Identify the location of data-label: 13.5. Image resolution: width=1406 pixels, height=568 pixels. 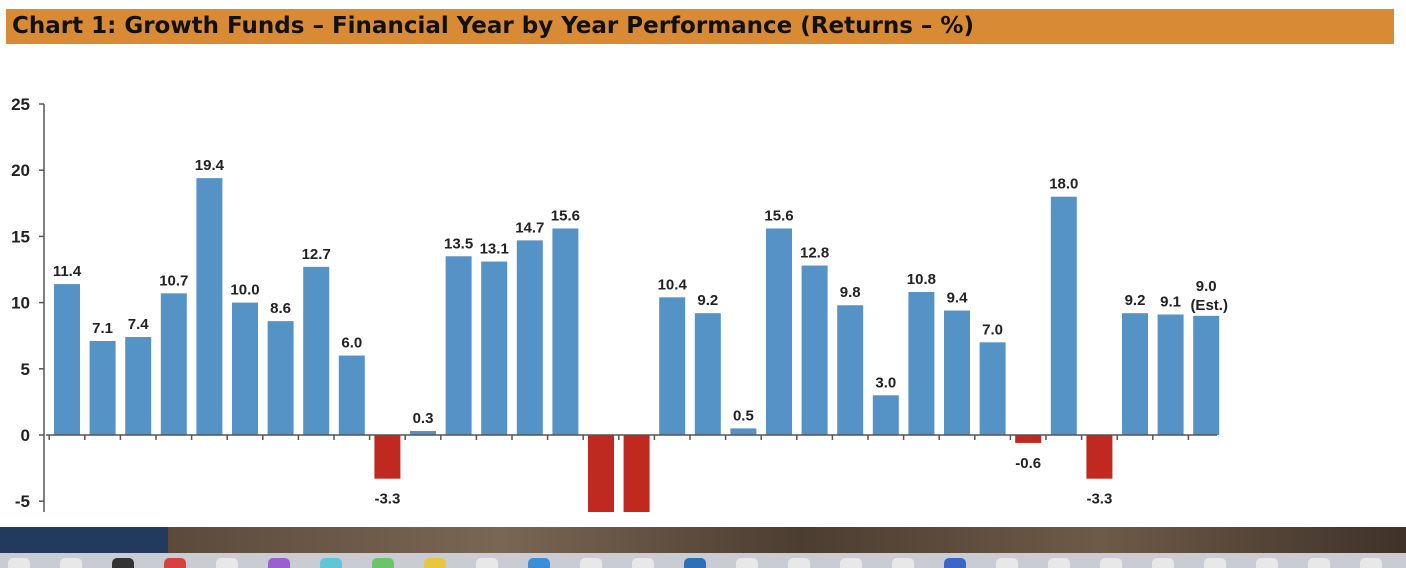
(458, 243).